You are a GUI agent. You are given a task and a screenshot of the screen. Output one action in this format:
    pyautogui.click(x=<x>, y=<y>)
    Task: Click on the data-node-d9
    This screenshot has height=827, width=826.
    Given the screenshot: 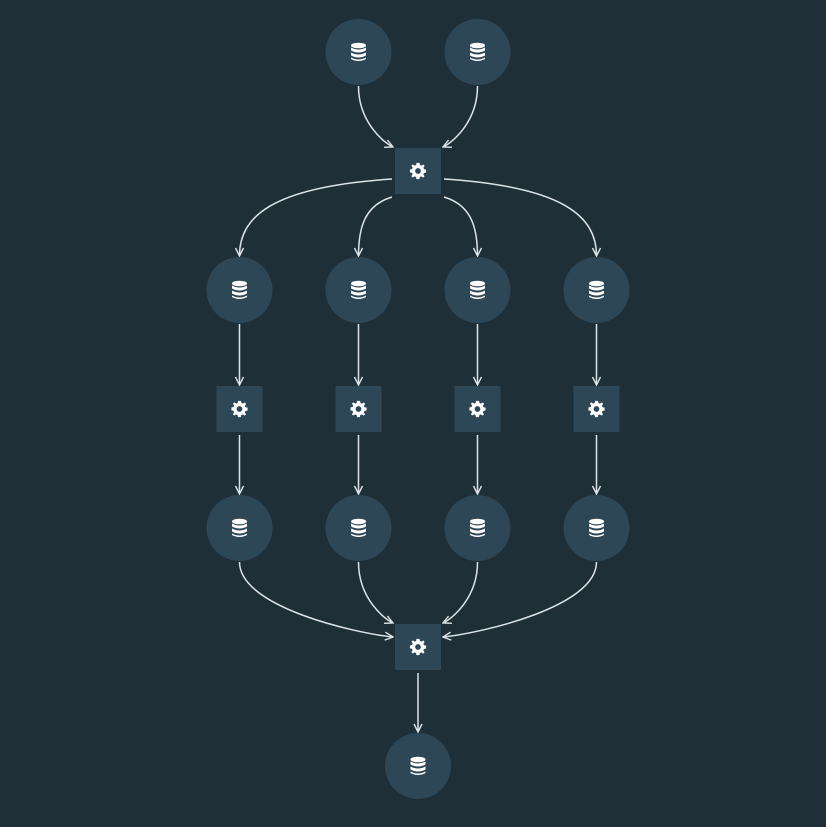 What is the action you would take?
    pyautogui.click(x=477, y=528)
    